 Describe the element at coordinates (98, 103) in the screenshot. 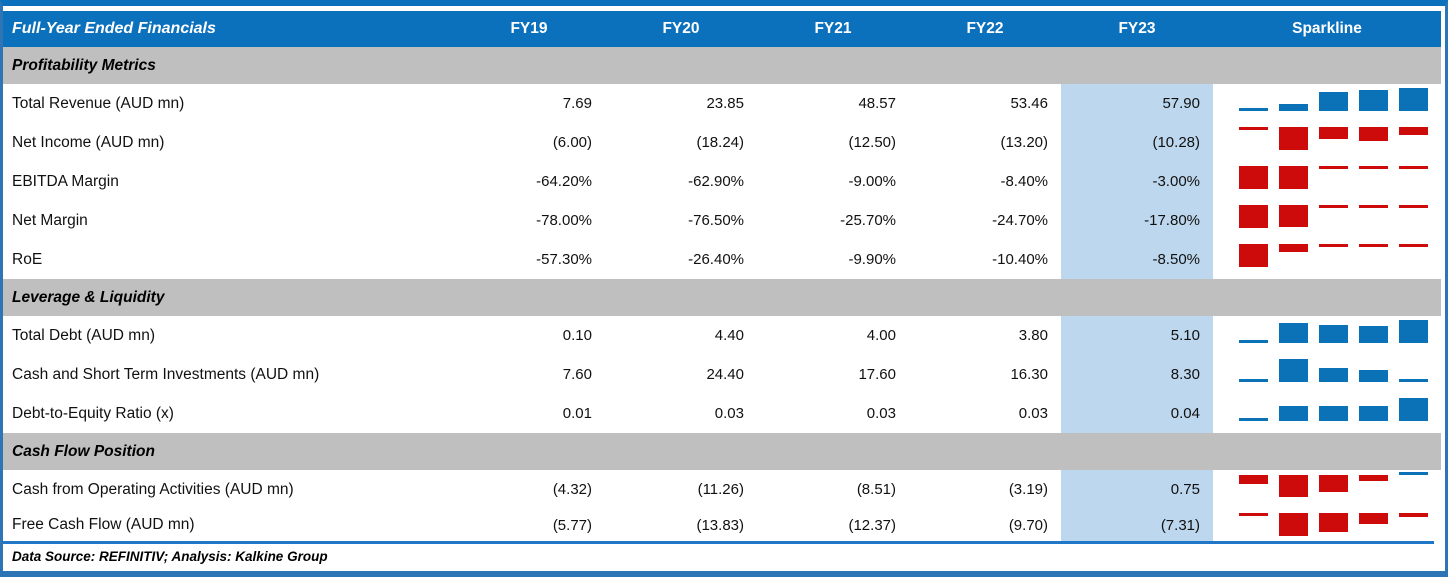

I see `row-label: Total Revenue (AUD mn)` at that location.